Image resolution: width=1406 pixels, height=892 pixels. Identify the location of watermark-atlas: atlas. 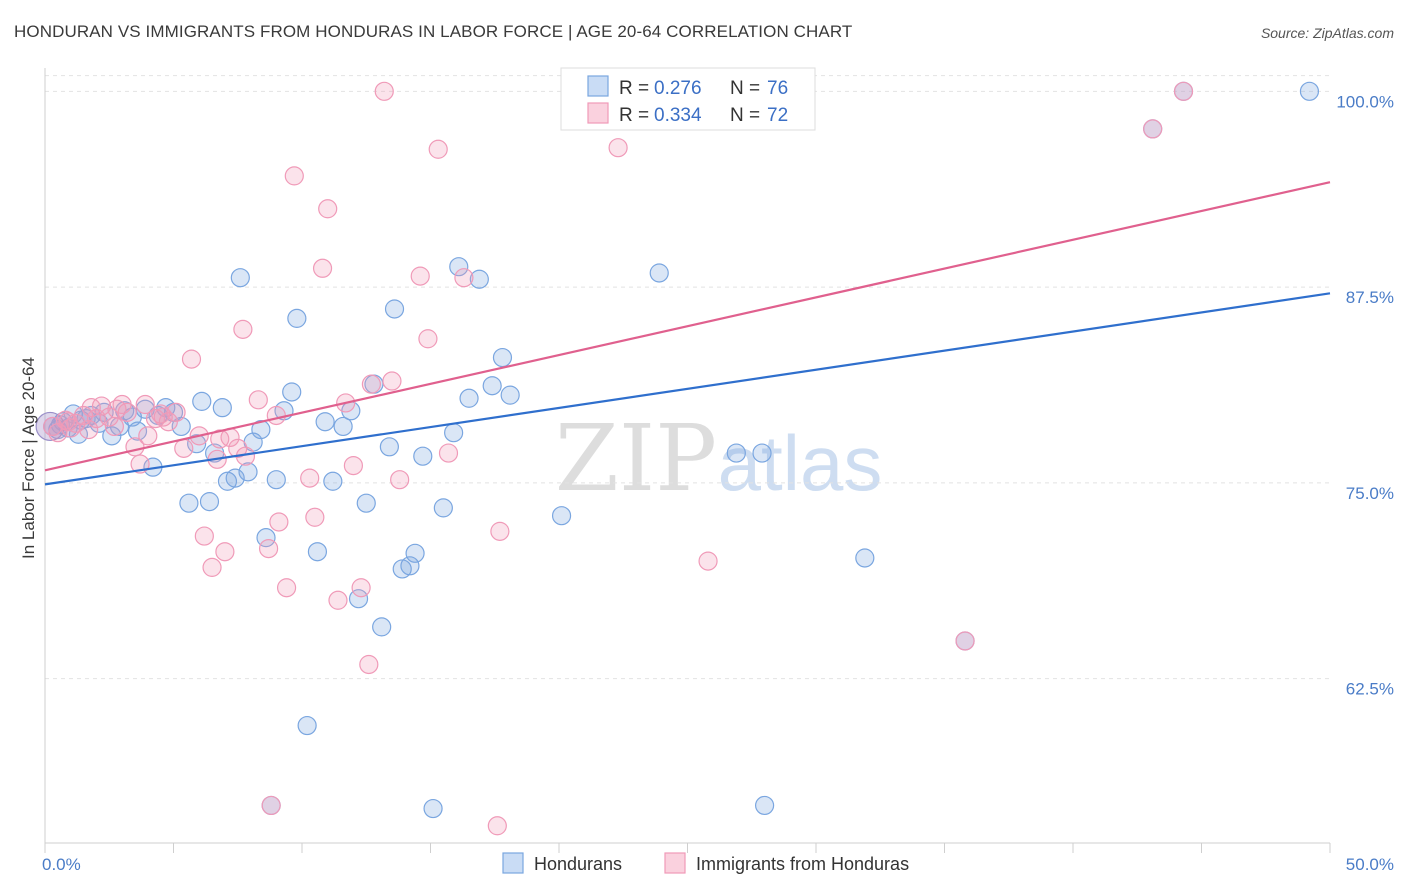
(800, 463).